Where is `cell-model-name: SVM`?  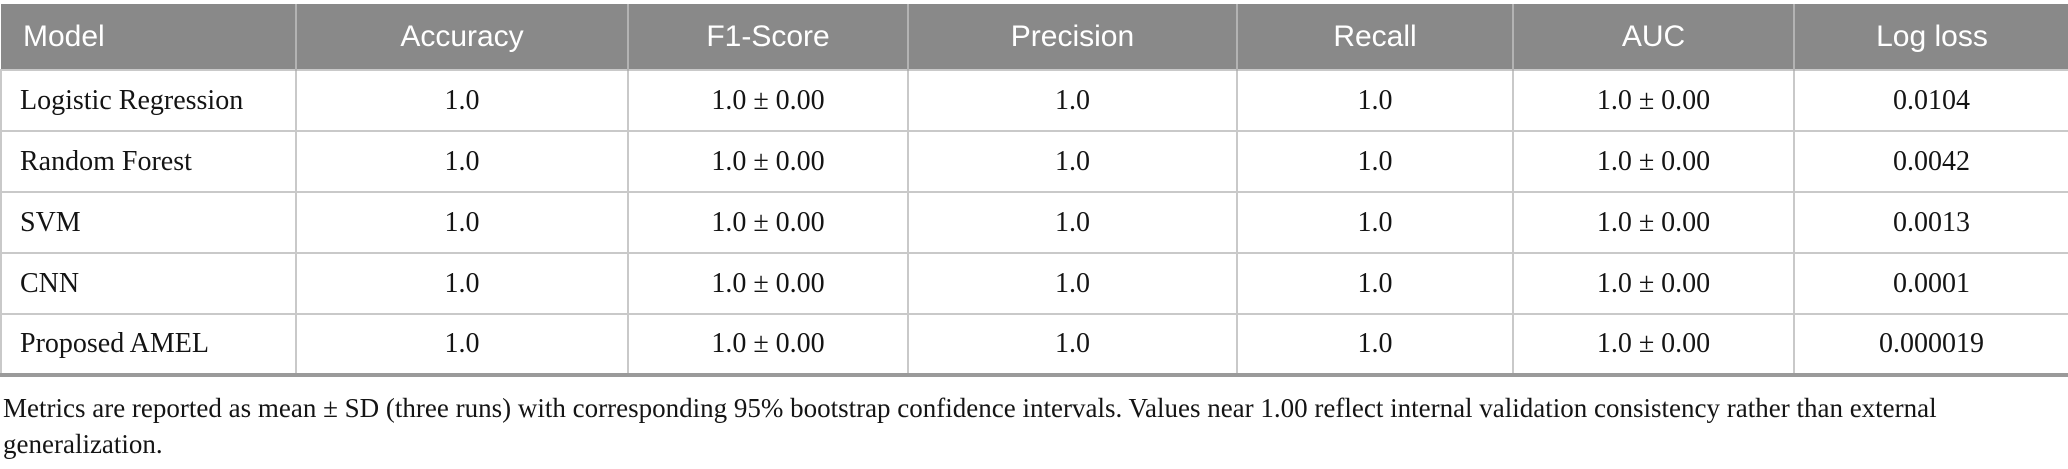 cell-model-name: SVM is located at coordinates (148, 222).